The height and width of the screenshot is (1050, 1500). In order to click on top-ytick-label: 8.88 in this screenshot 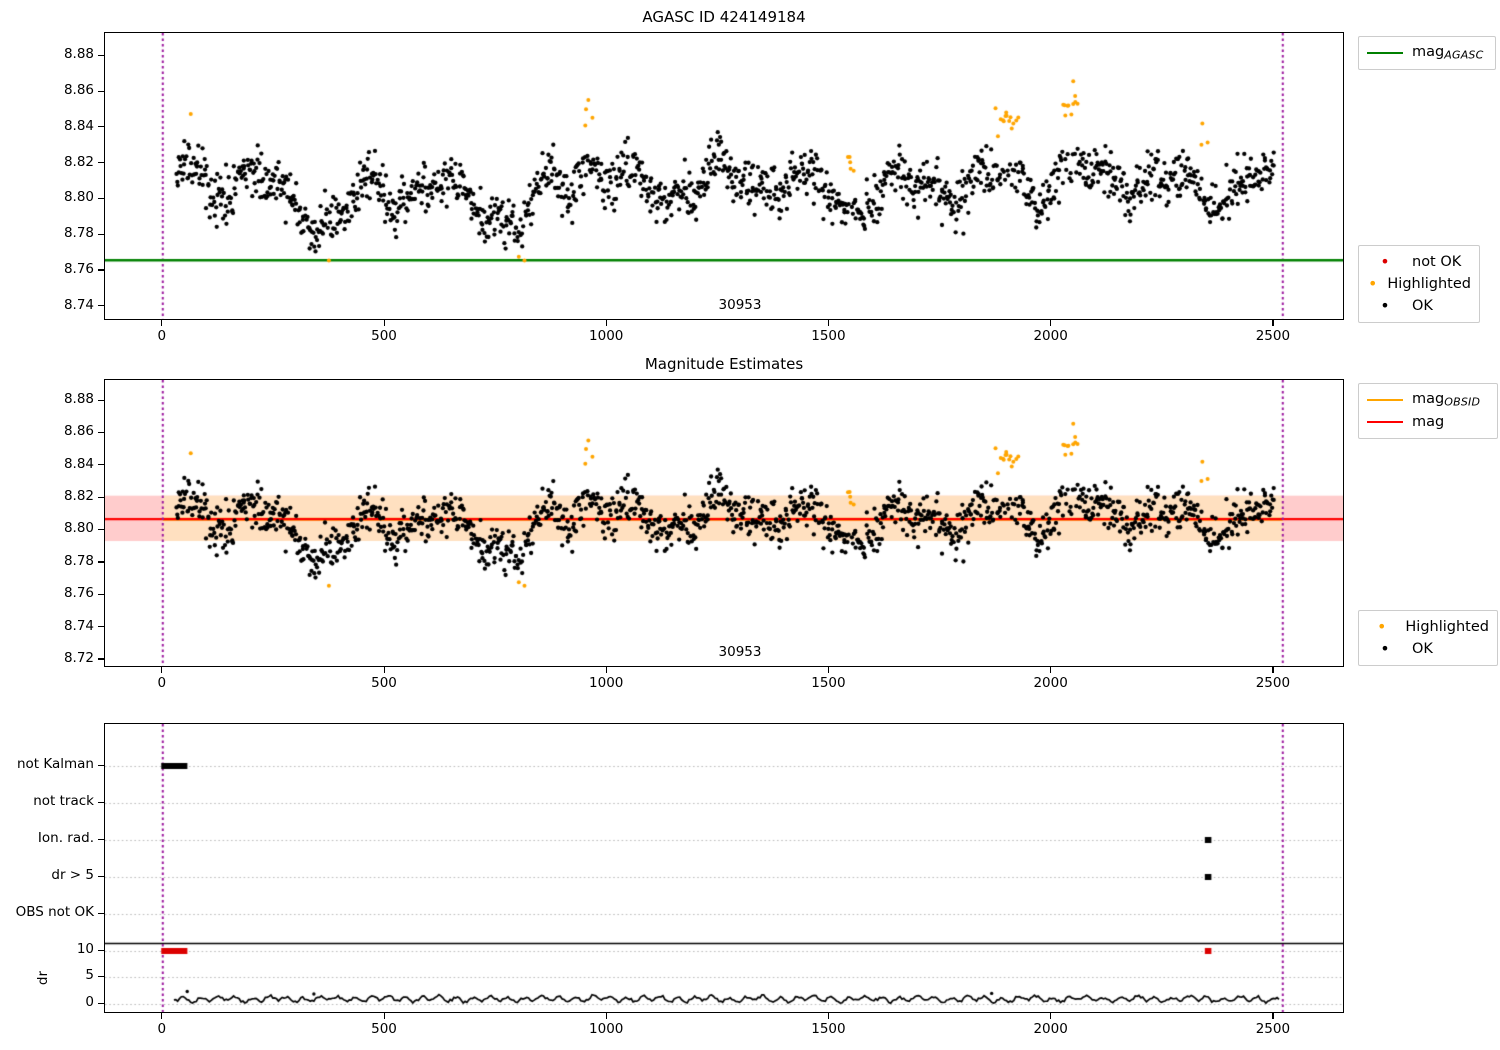, I will do `click(78, 54)`.